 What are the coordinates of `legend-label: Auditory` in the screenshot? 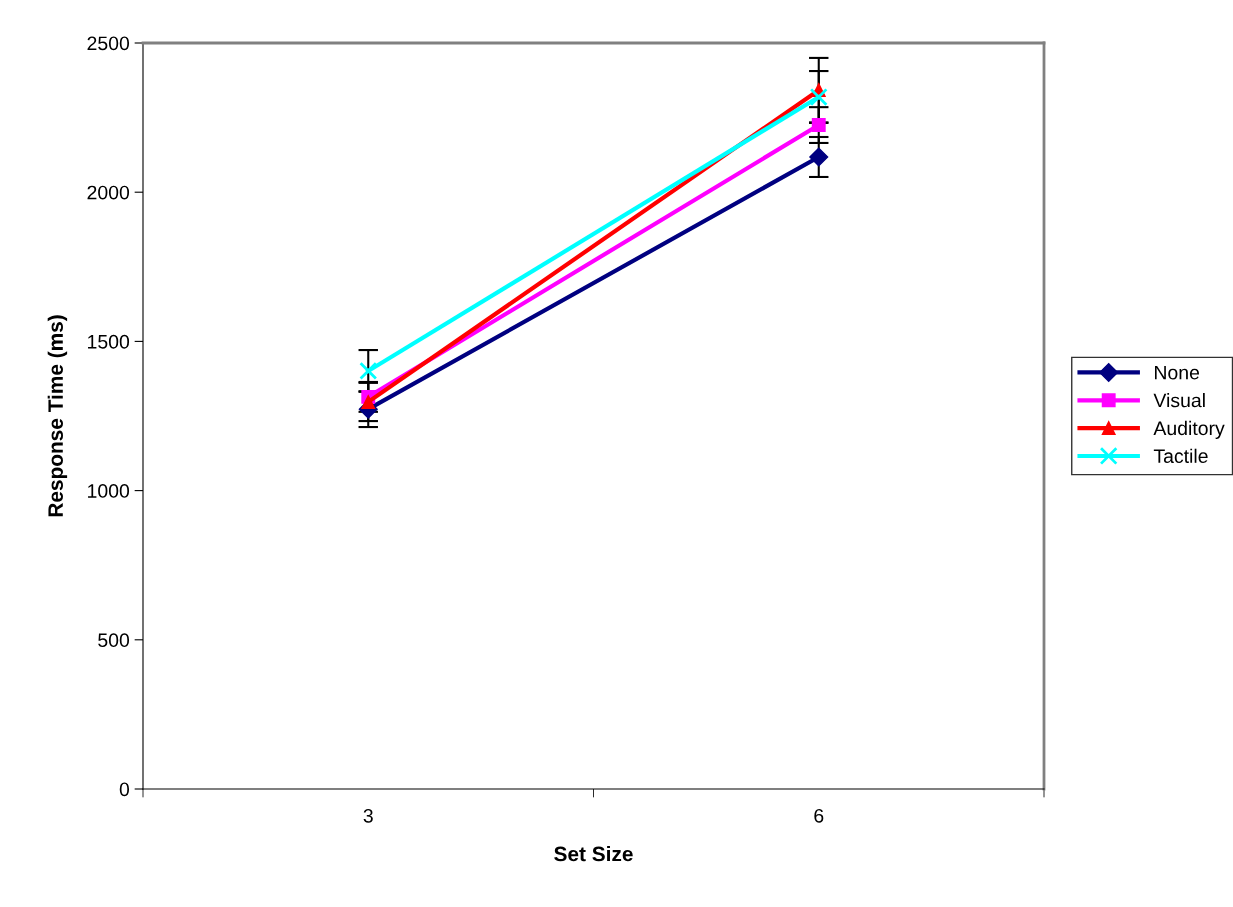 It's located at (1189, 429).